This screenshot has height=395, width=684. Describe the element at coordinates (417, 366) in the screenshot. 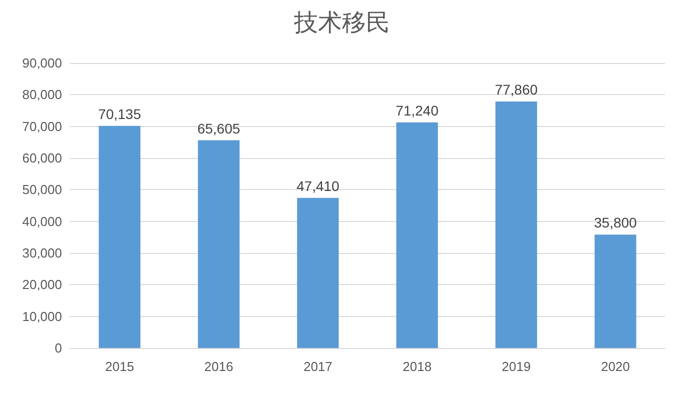

I see `x-tick-label: 2018` at that location.